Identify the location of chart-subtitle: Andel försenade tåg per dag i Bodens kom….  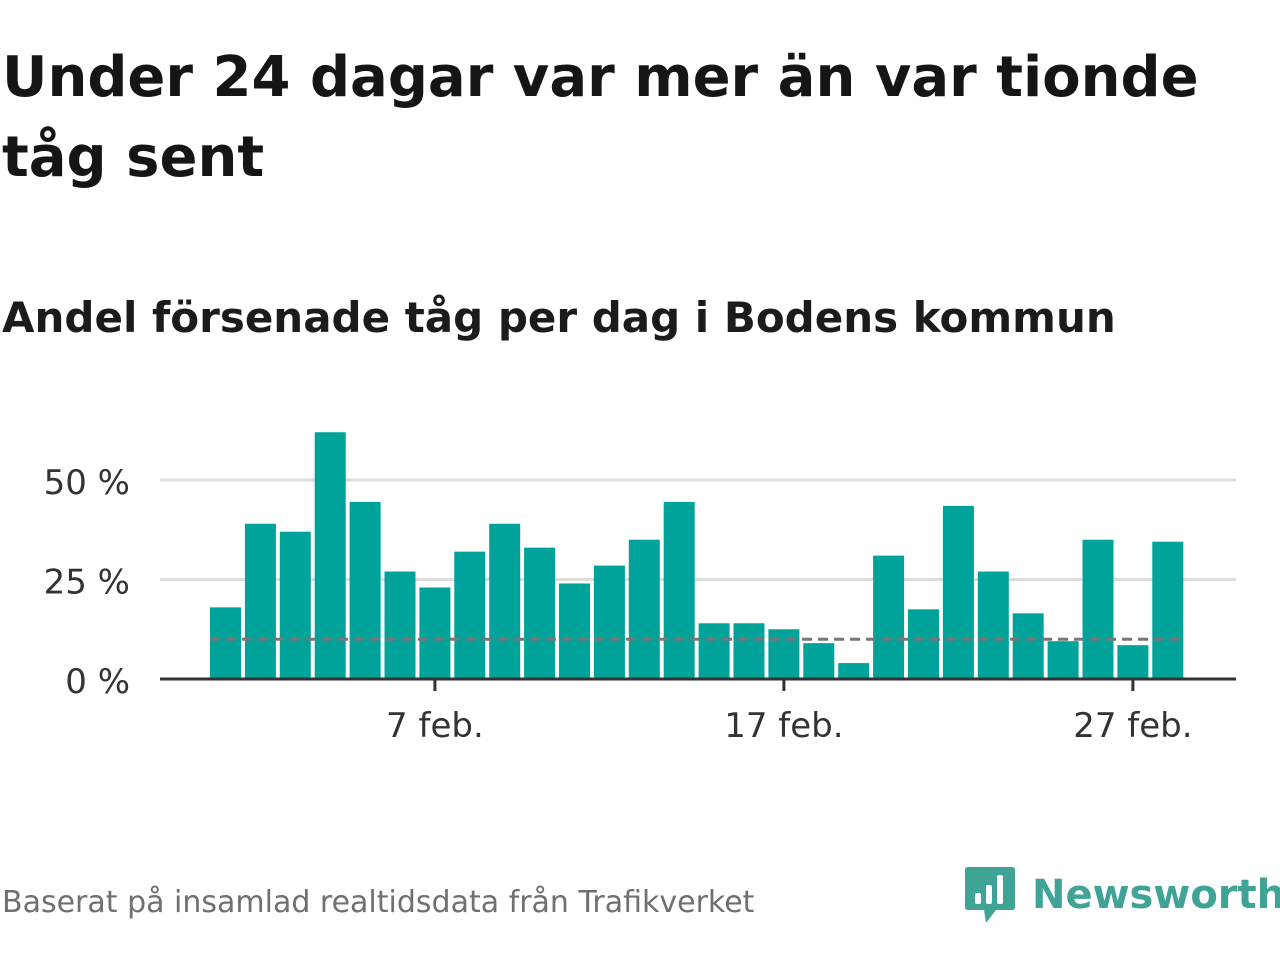
(559, 317).